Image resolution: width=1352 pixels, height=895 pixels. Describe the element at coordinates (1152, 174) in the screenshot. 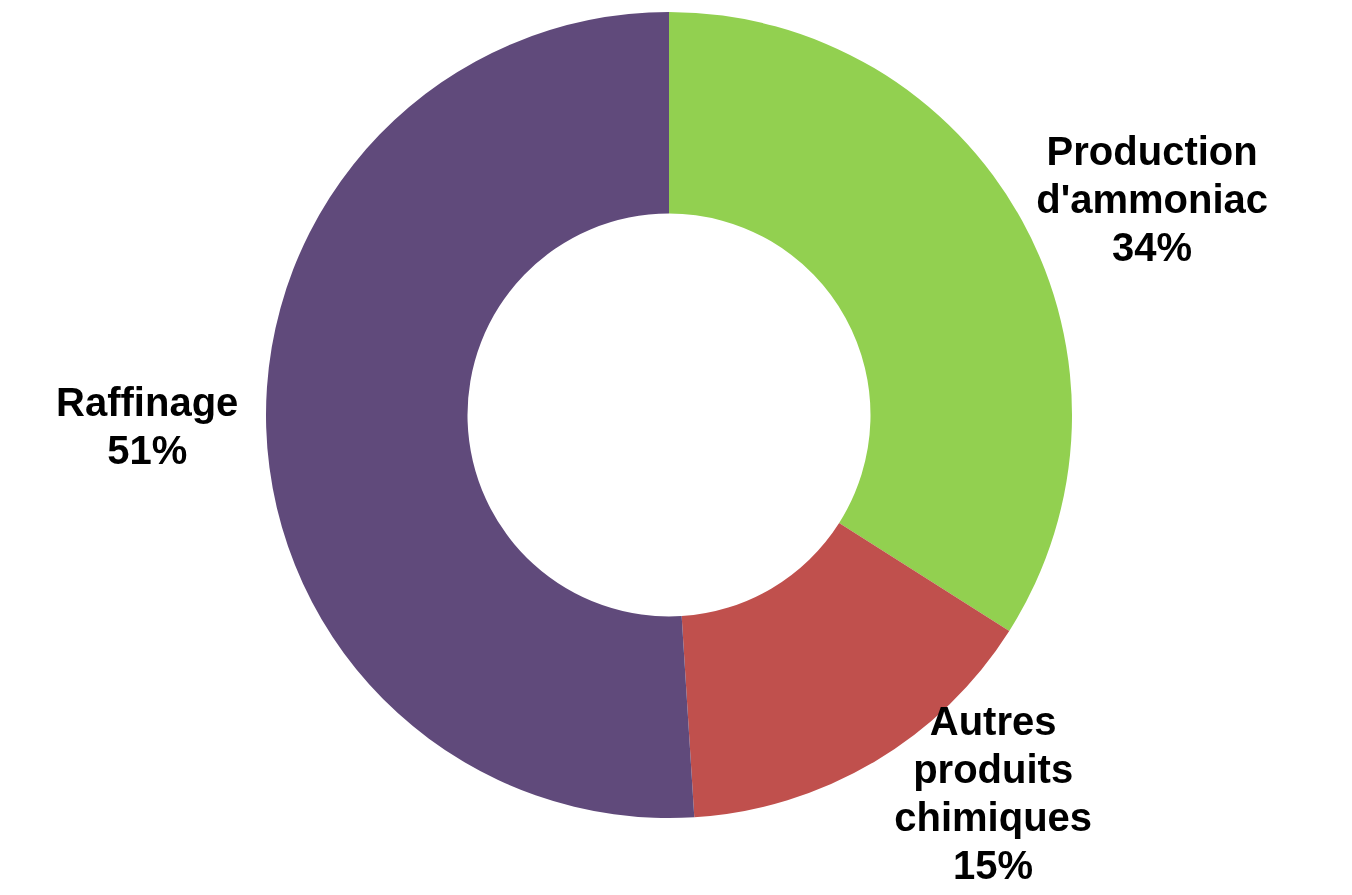

I see `slice-label: Production d'ammoniac` at that location.